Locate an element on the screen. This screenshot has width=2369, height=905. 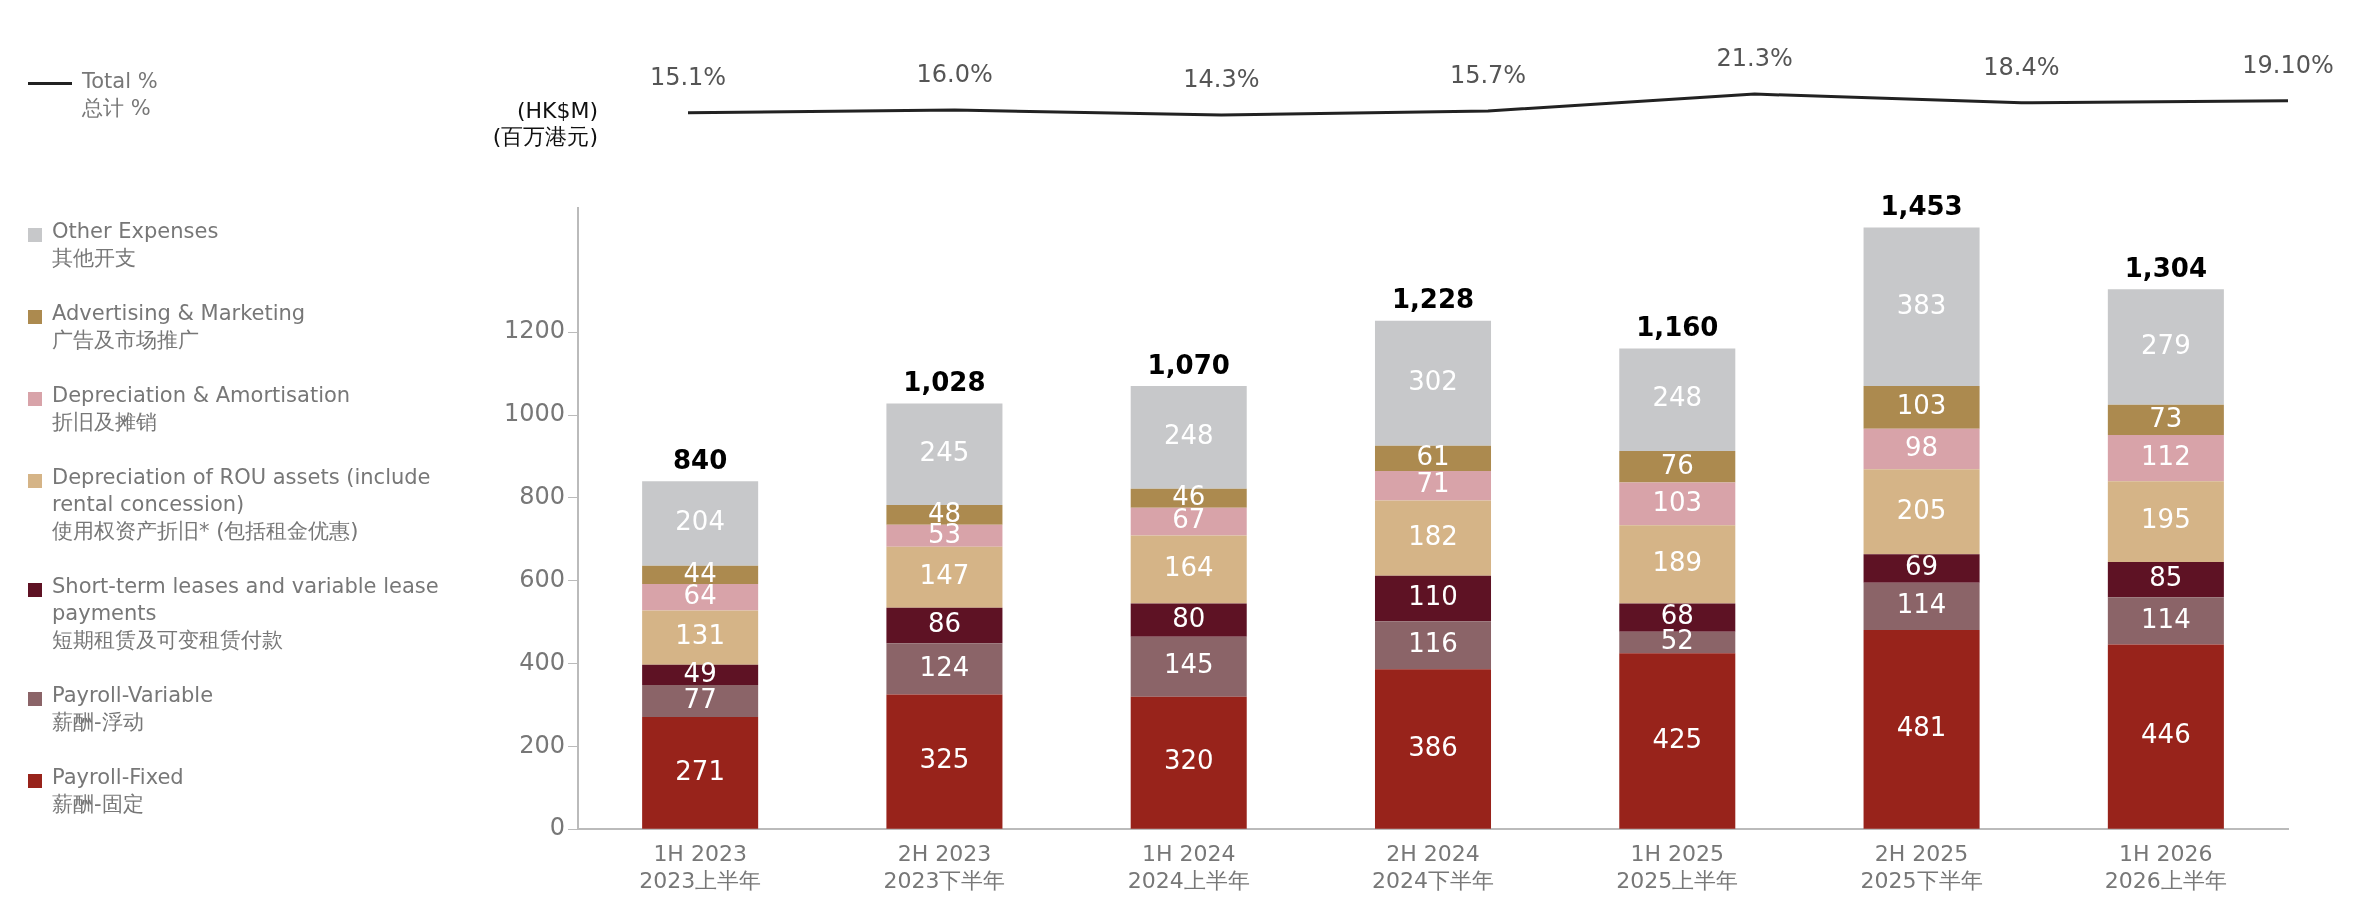
data-label: 481 is located at coordinates (1921, 727).